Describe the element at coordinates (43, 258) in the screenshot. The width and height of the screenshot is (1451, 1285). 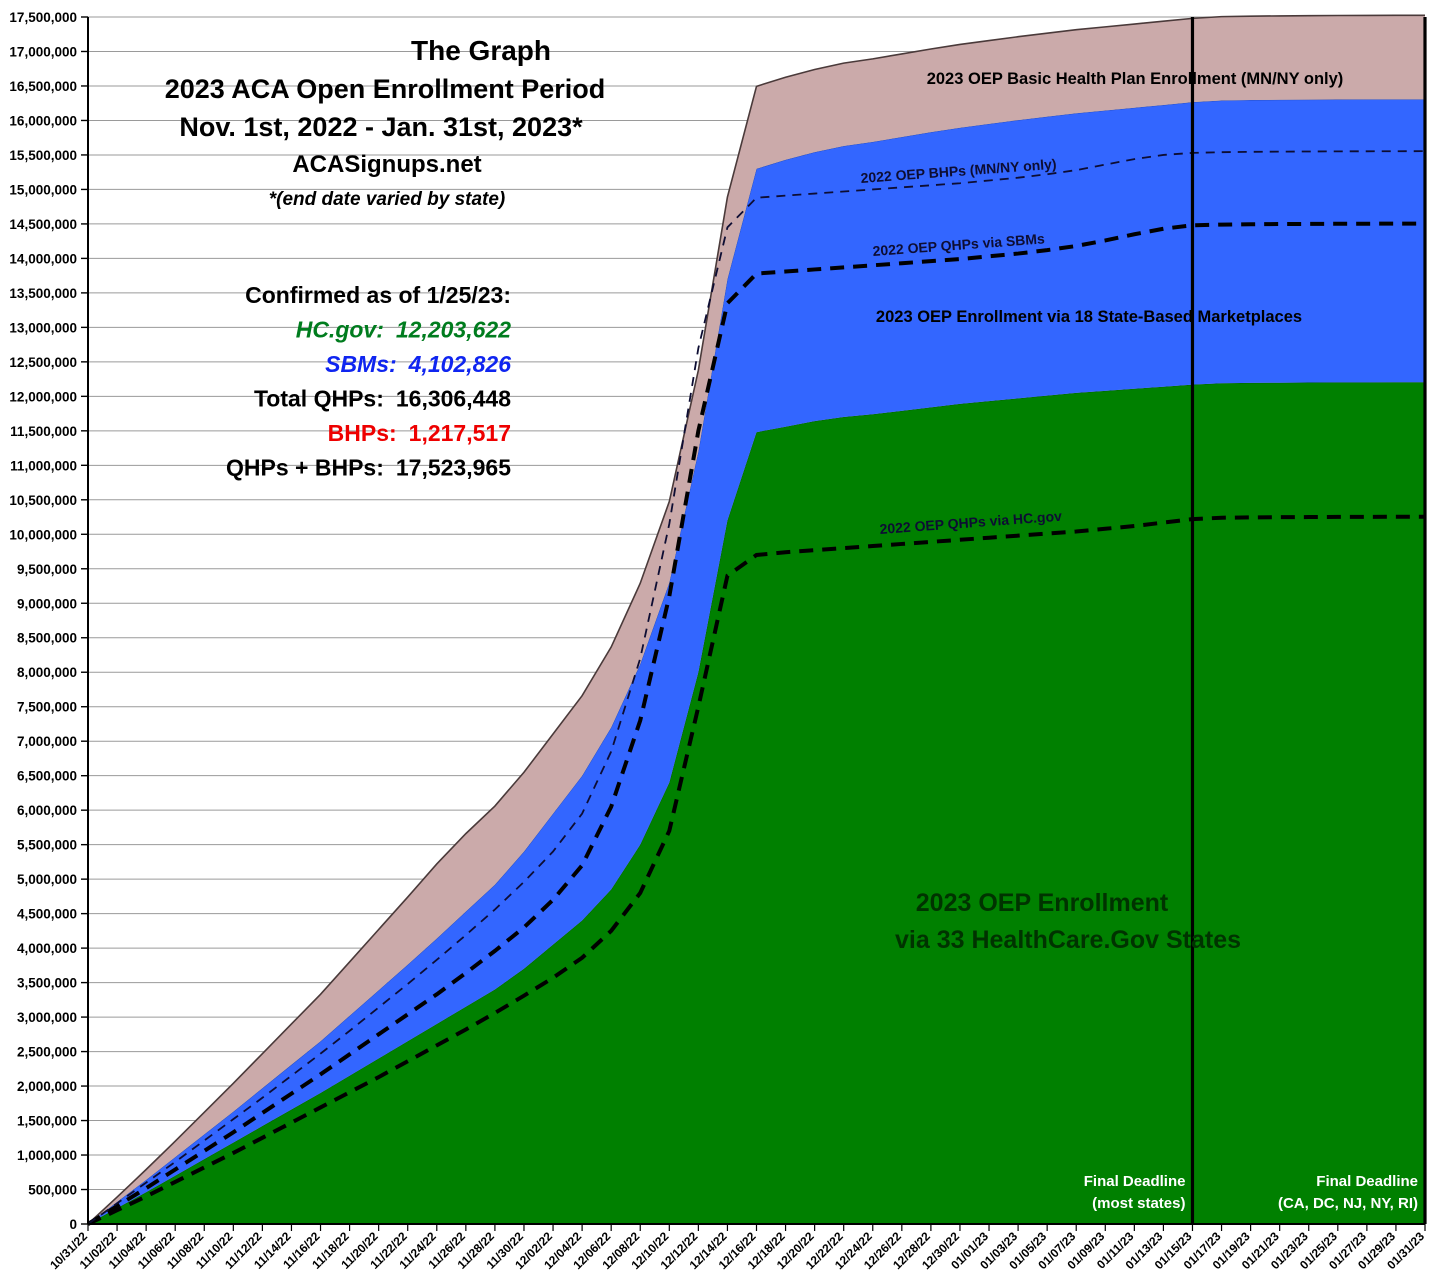
I see `y-tick-label: 14,000,000` at that location.